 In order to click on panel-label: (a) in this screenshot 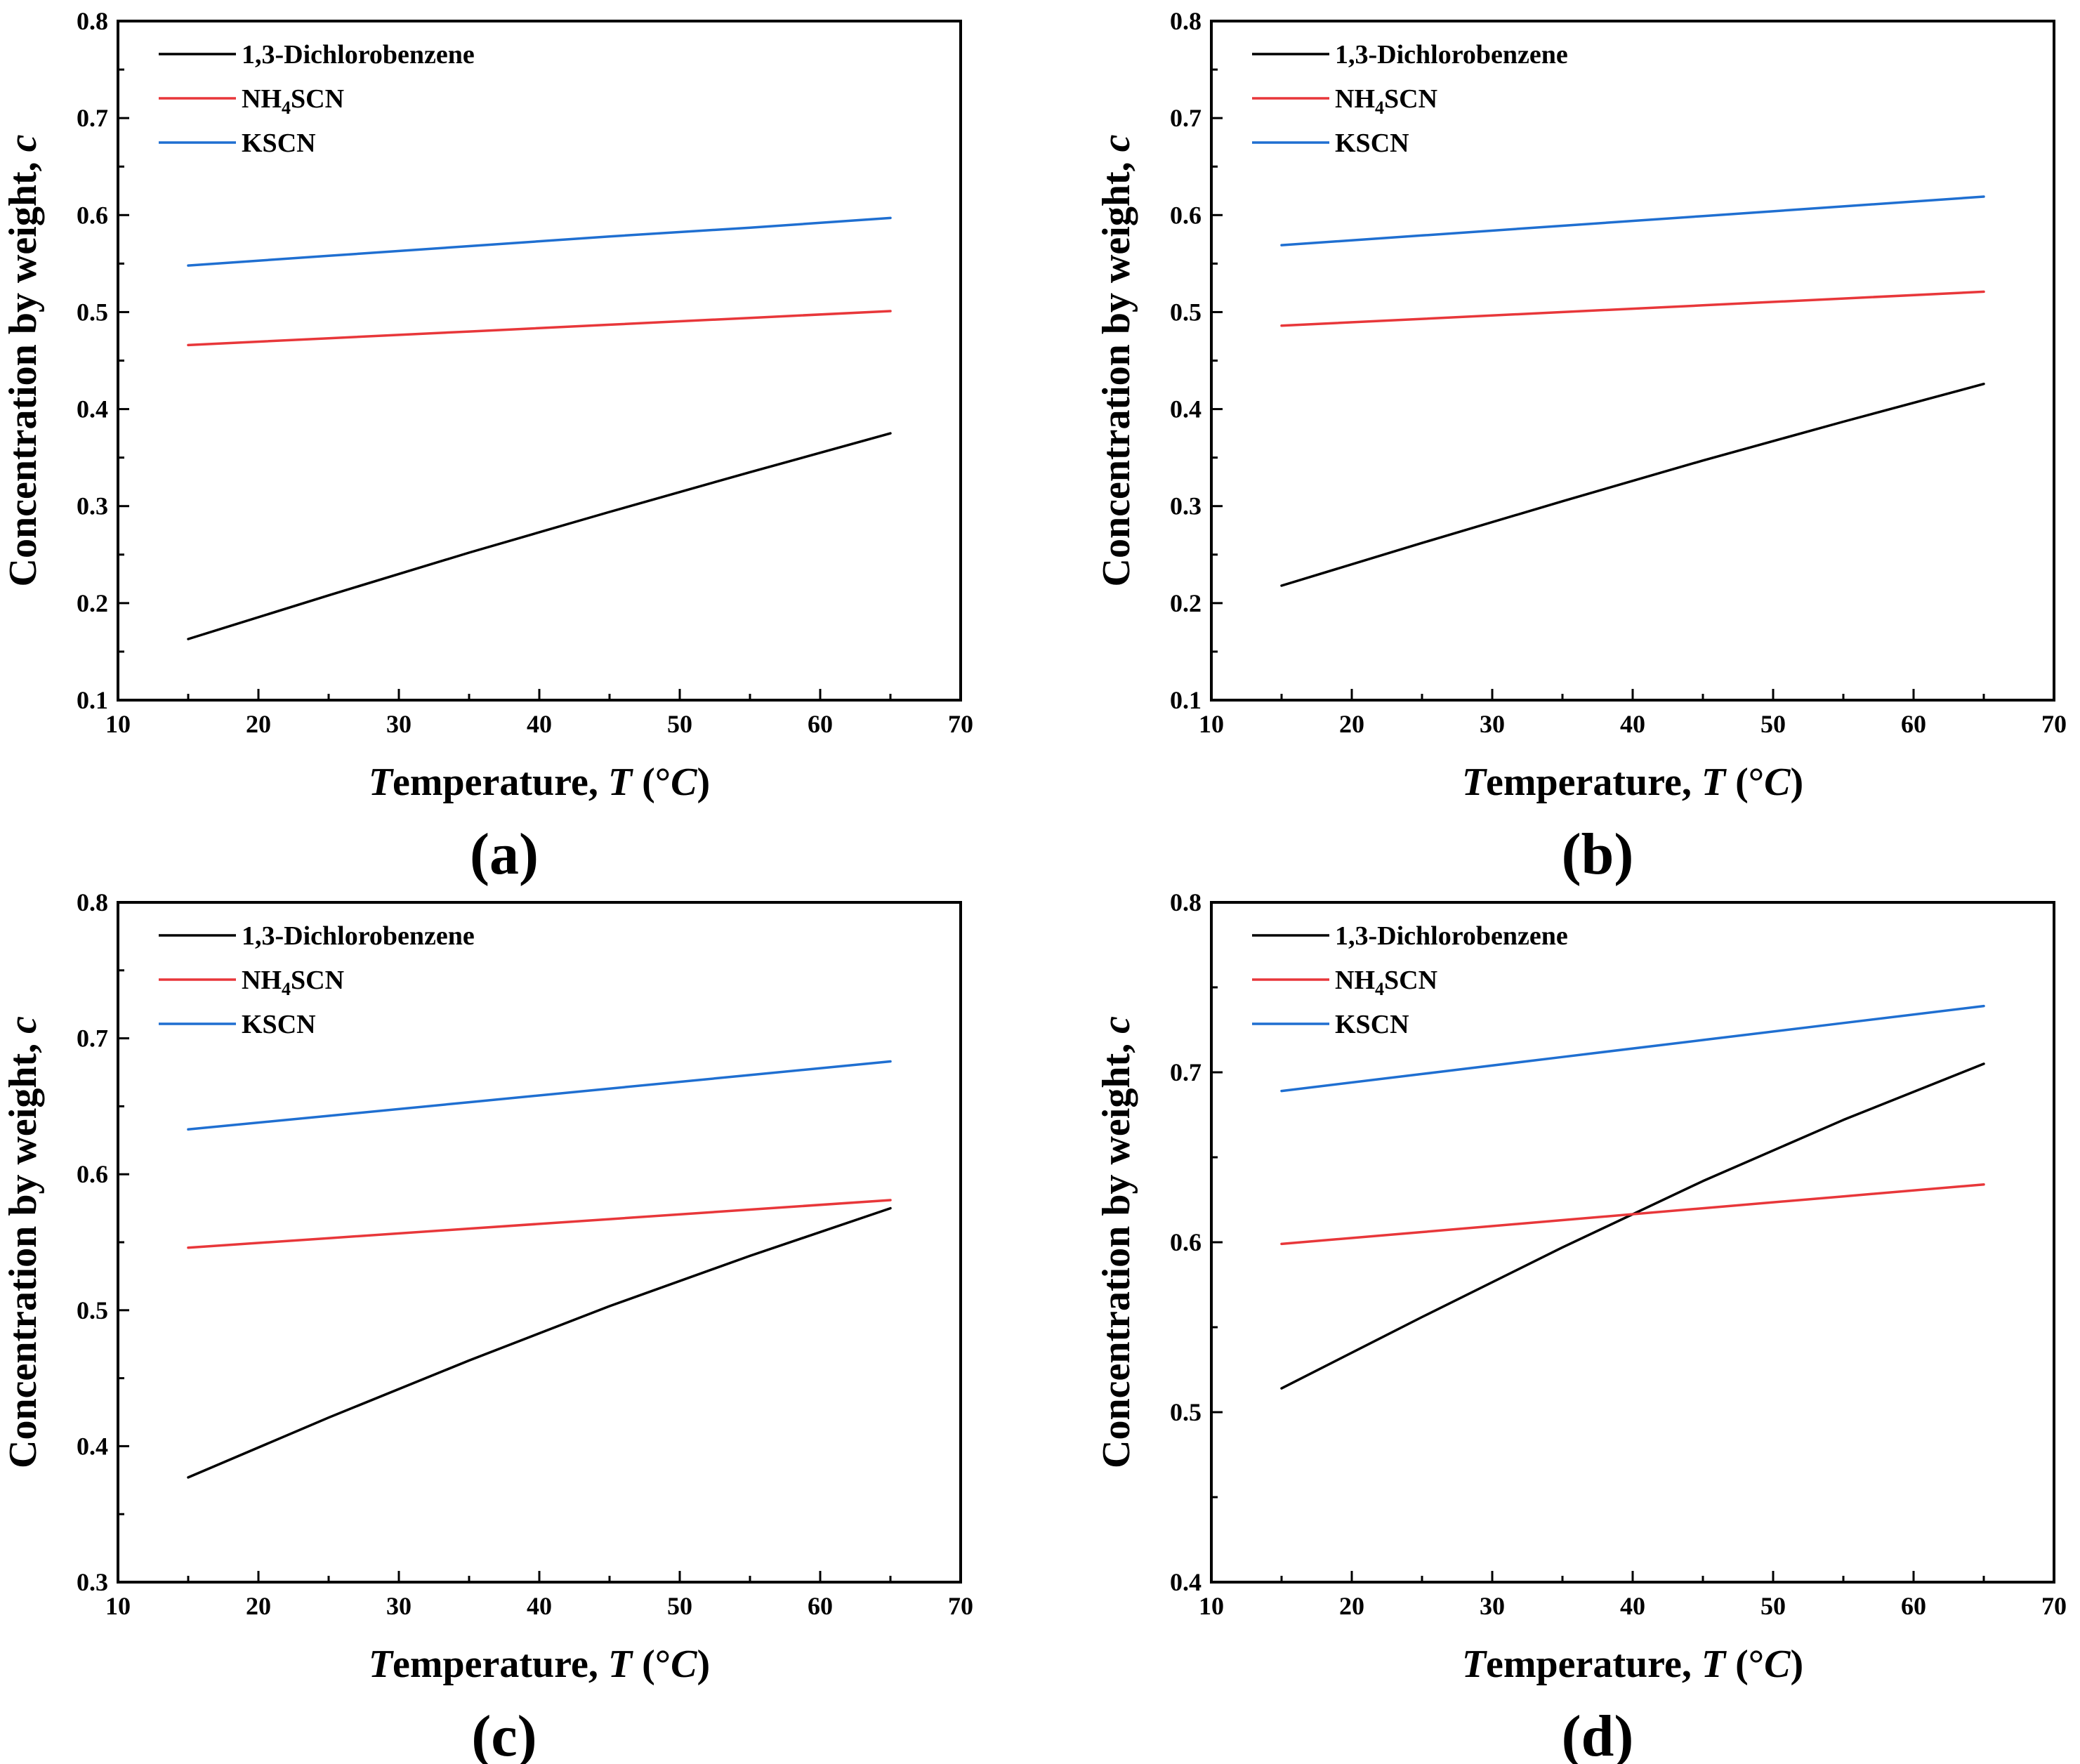, I will do `click(504, 854)`.